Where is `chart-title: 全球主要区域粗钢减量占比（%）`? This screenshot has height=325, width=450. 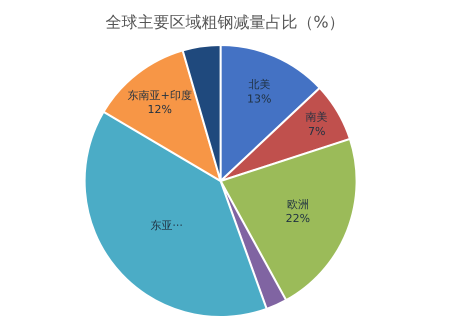
chart-title: 全球主要区域粗钢减量占比（%） is located at coordinates (225, 22).